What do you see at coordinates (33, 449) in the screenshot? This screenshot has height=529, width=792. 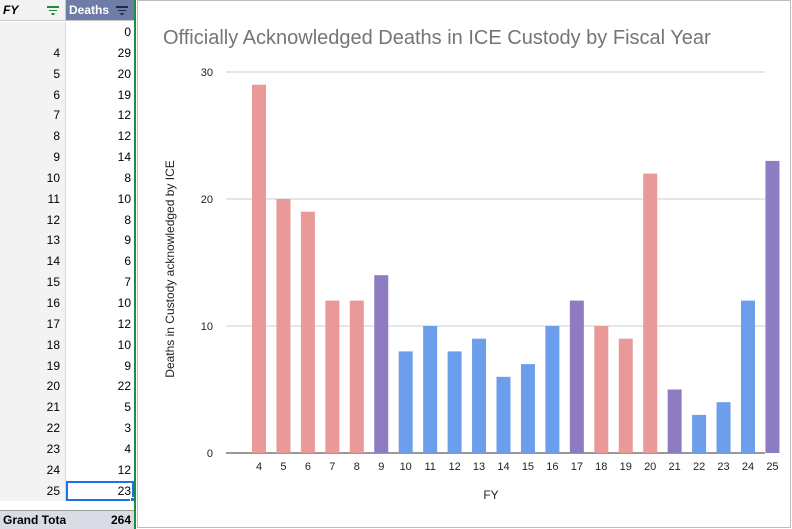 I see `fy-cell: 23` at bounding box center [33, 449].